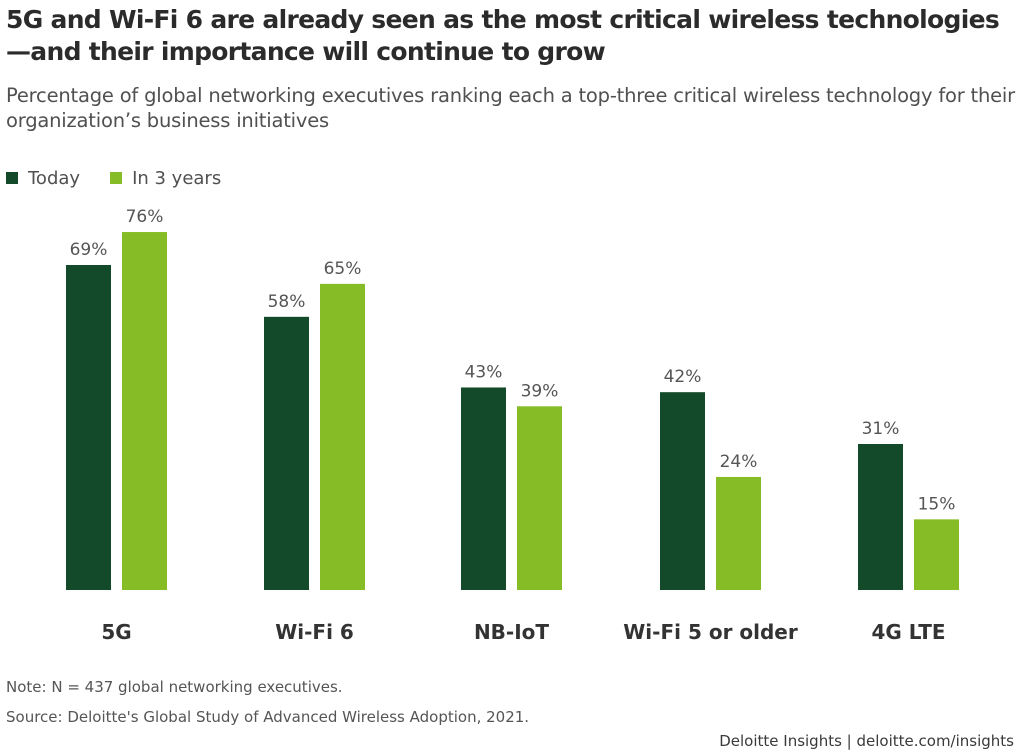 The width and height of the screenshot is (1024, 755). I want to click on data-label-nb-iot-today: 43%, so click(484, 372).